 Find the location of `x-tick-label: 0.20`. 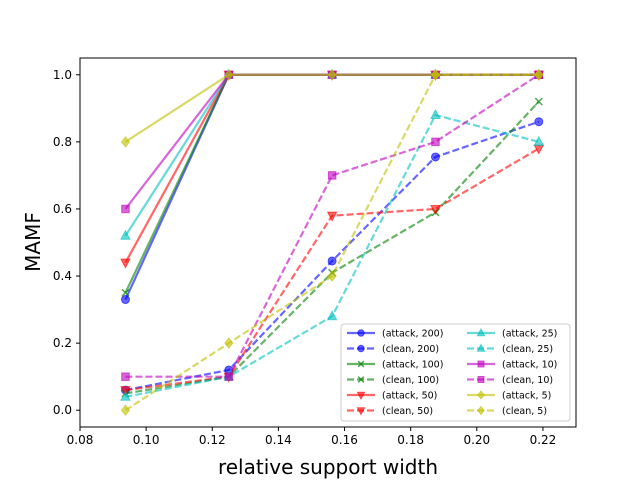

x-tick-label: 0.20 is located at coordinates (476, 440).